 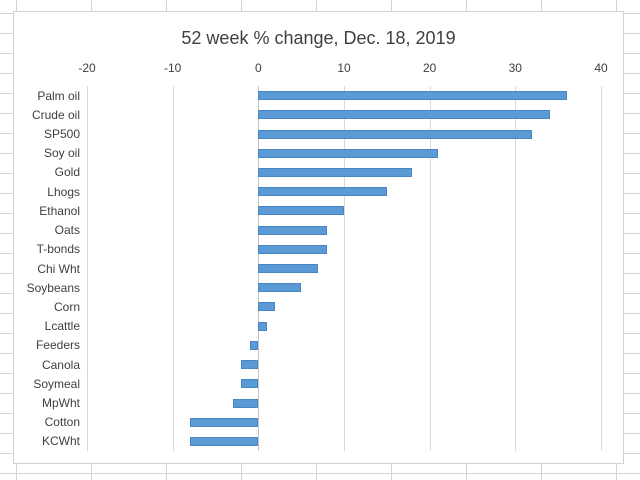 What do you see at coordinates (58, 249) in the screenshot?
I see `category-label: T-bonds` at bounding box center [58, 249].